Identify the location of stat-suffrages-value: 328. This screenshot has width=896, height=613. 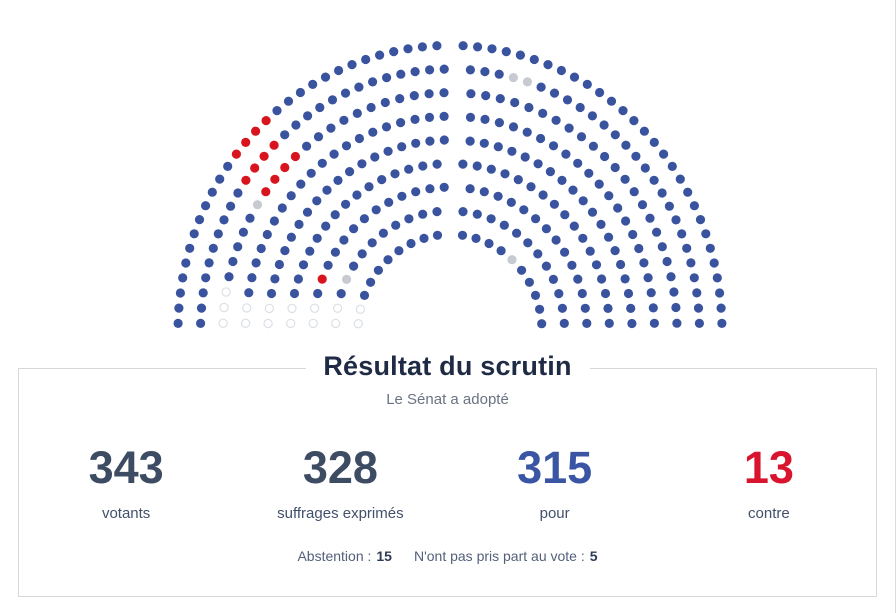
(340, 467).